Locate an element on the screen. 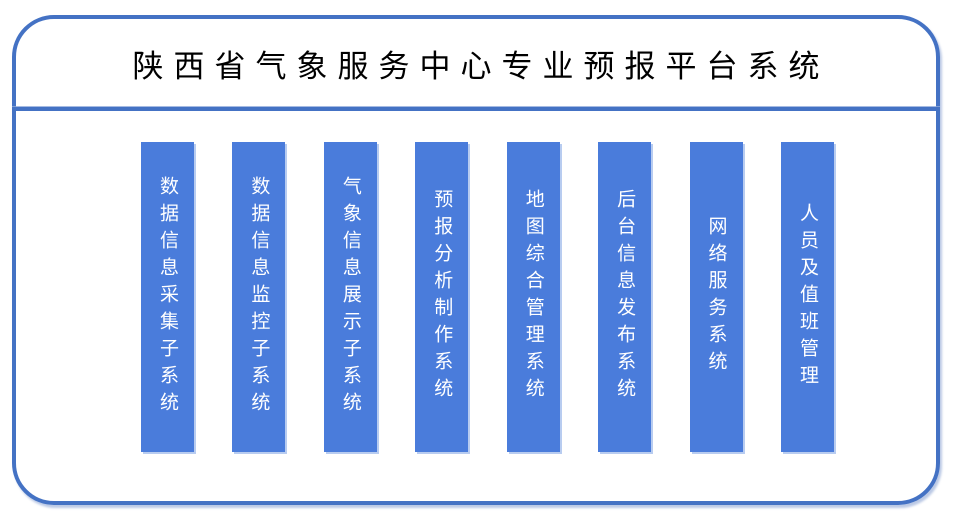 The width and height of the screenshot is (955, 521). subsystem-bar-label: 地图综合管理系统 is located at coordinates (533, 297).